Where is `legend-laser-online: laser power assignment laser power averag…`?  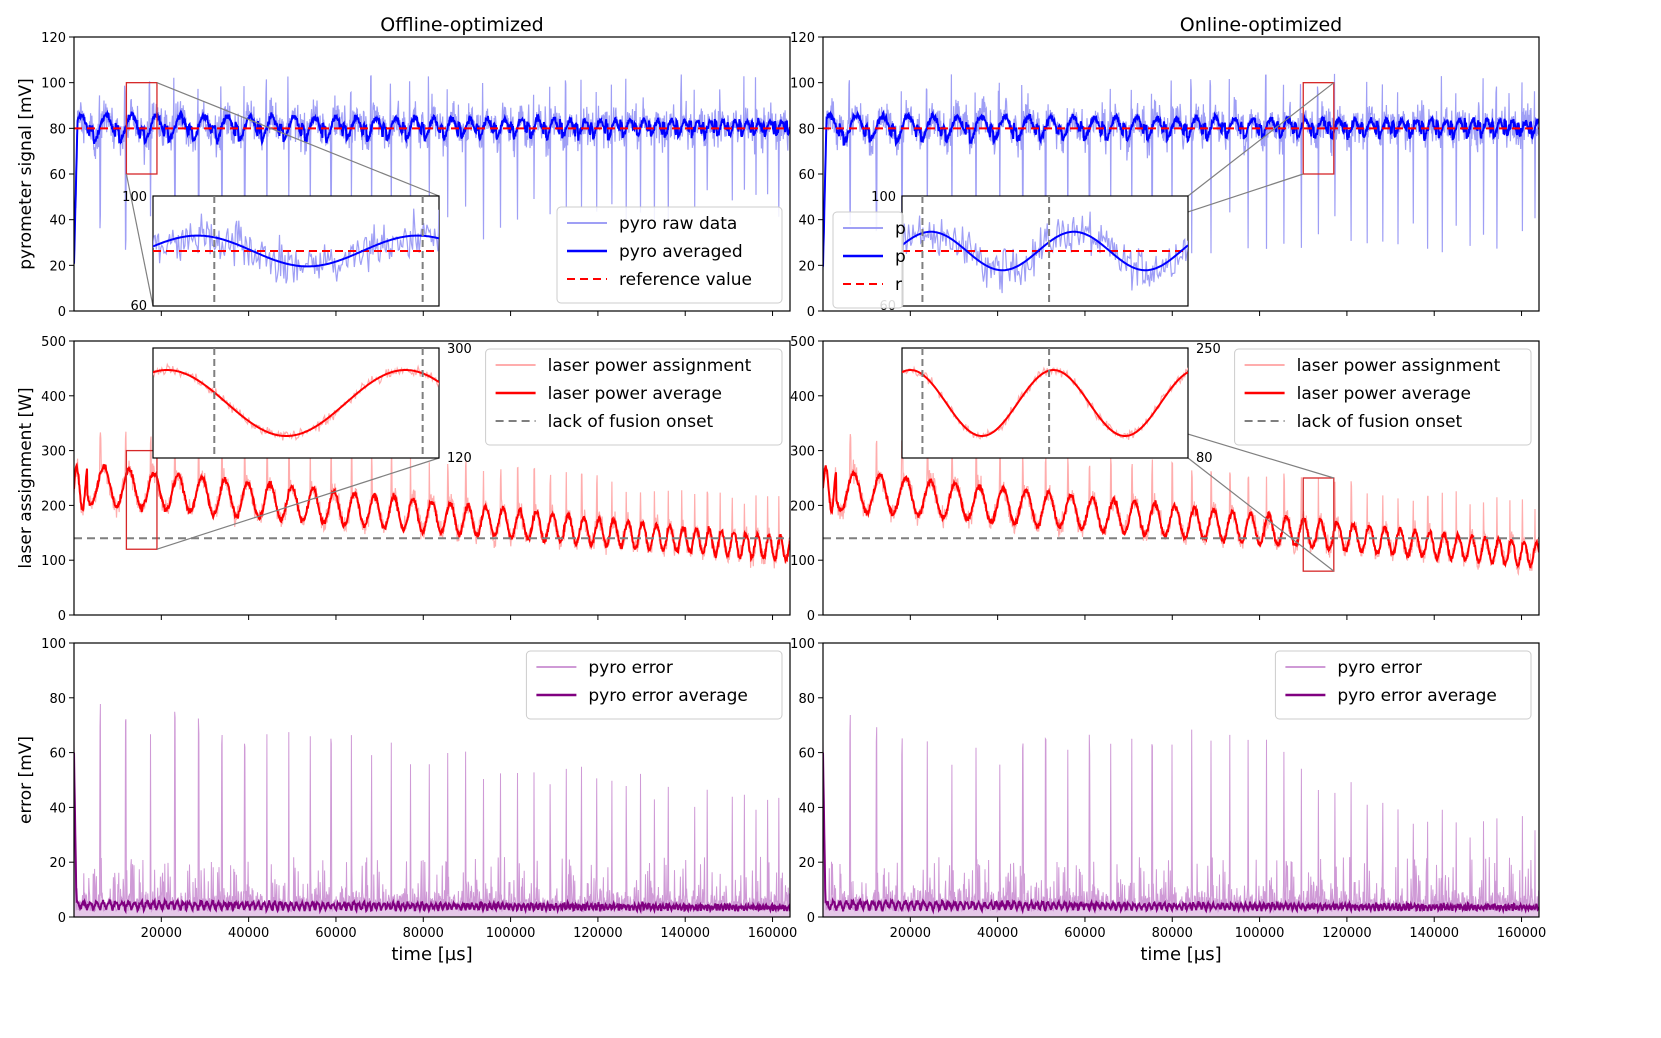
legend-laser-online: laser power assignment laser power averag… is located at coordinates (1383, 397).